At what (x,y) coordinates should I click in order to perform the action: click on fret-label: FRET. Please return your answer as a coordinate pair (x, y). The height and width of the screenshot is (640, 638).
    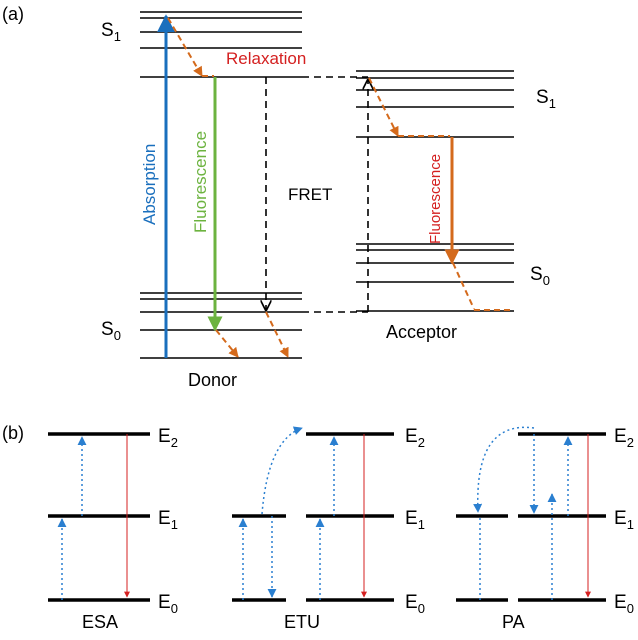
    Looking at the image, I should click on (310, 194).